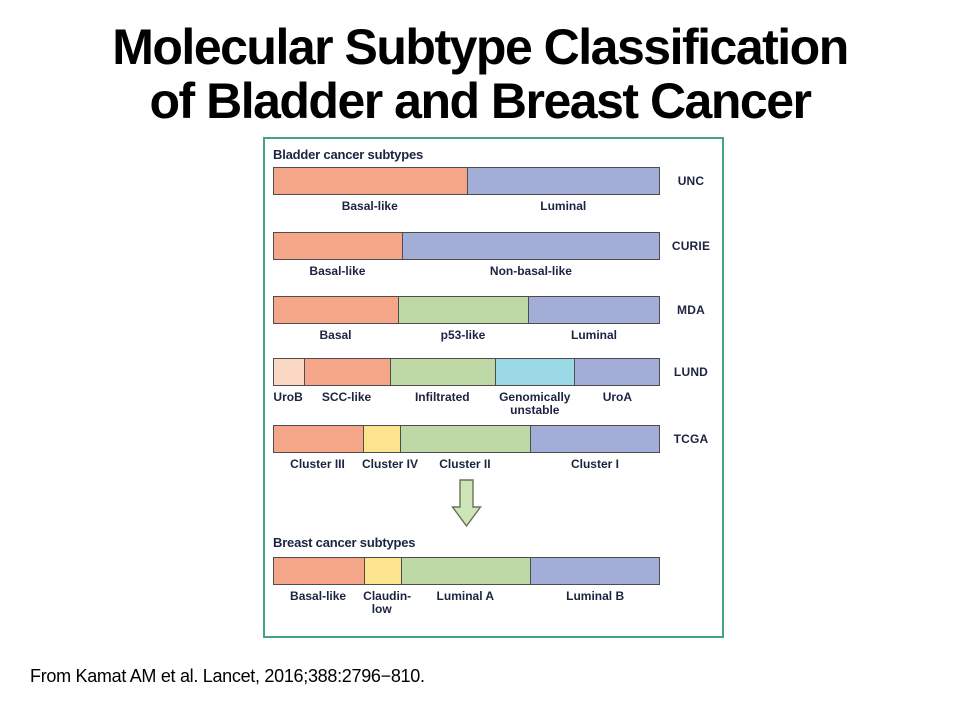 The width and height of the screenshot is (960, 720). What do you see at coordinates (594, 571) in the screenshot?
I see `bar-segment-luminal-b` at bounding box center [594, 571].